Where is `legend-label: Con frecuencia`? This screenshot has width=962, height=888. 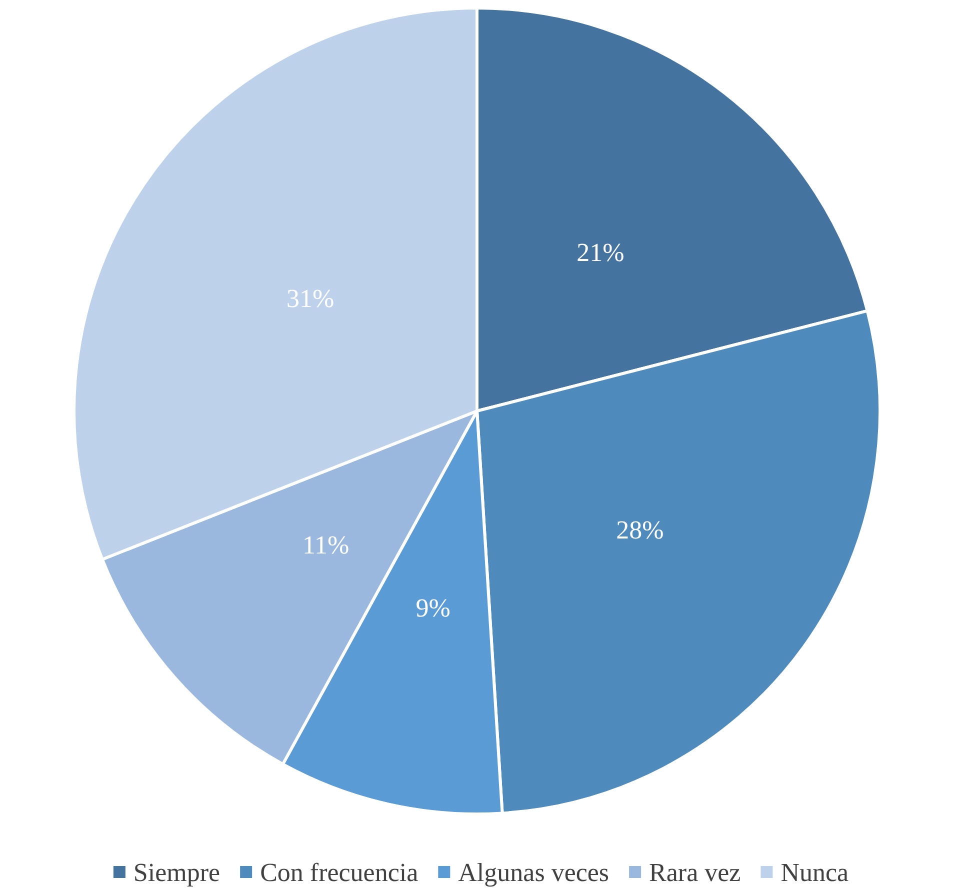
legend-label: Con frecuencia is located at coordinates (339, 873).